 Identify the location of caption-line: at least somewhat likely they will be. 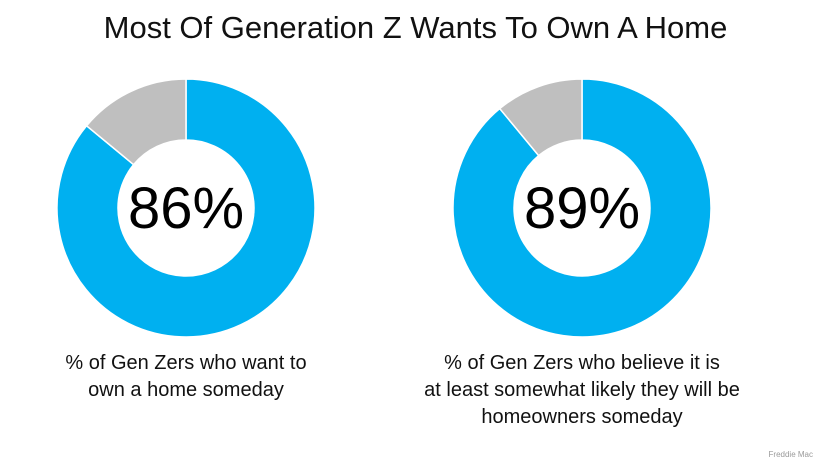
(582, 390).